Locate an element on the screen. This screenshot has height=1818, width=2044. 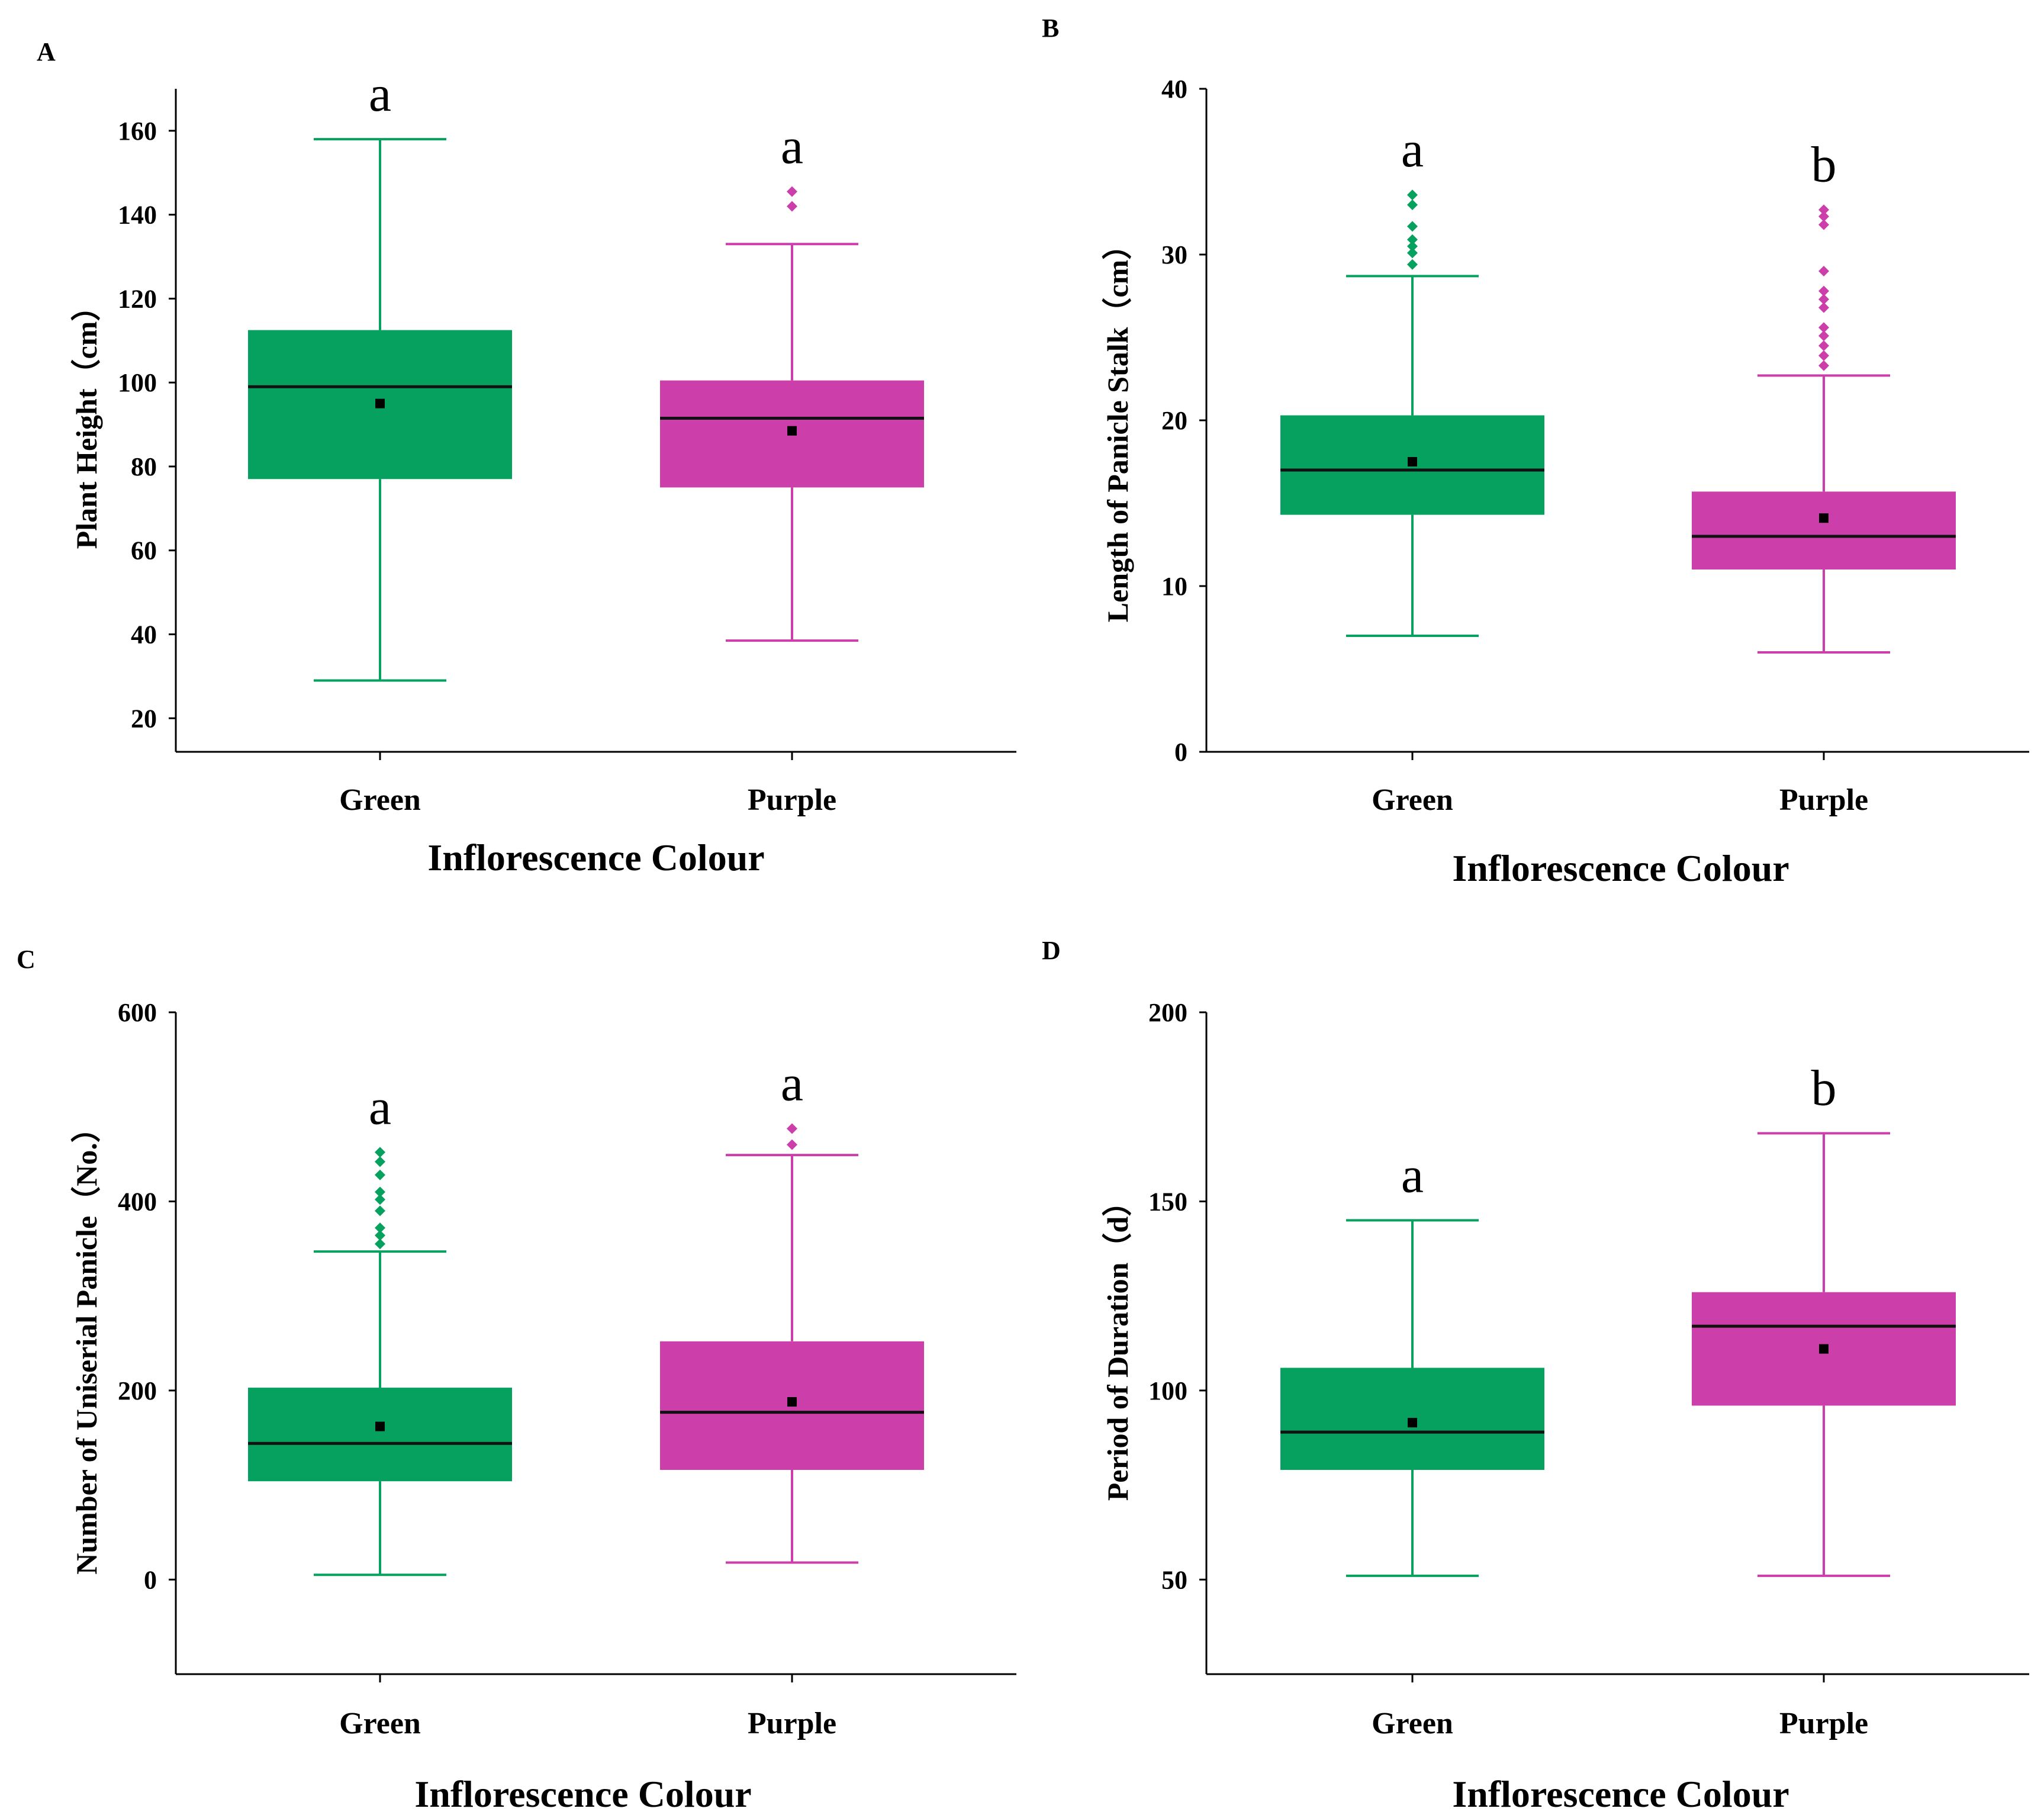
panel-a-y-tick-label: 20 is located at coordinates (144, 718).